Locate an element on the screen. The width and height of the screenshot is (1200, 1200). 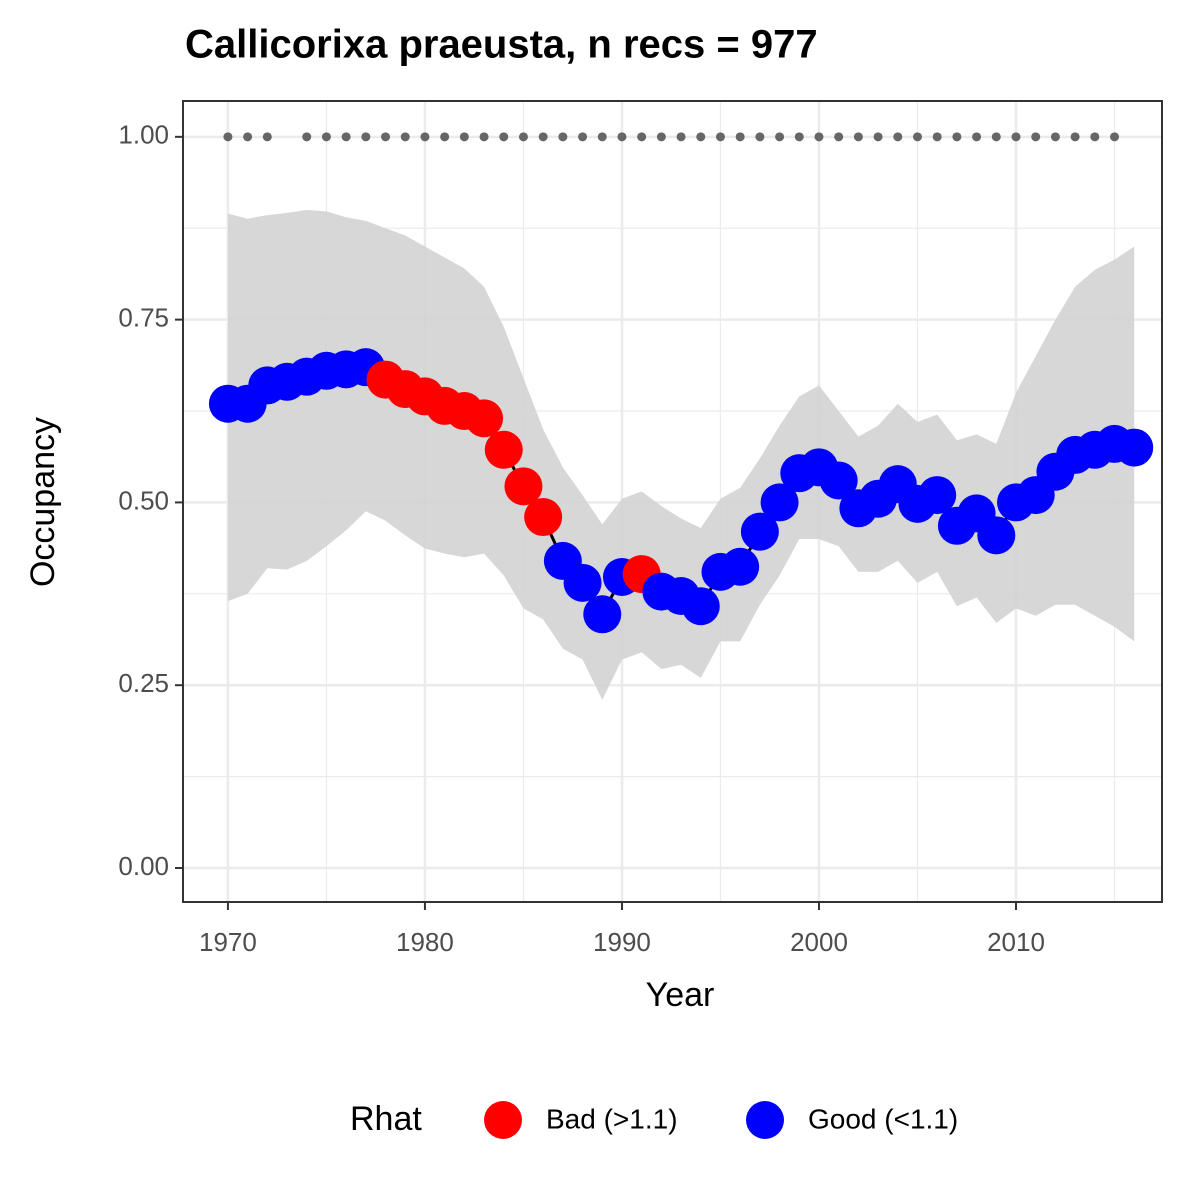
chart-title: Callicorixa praeusta, n recs = 977 is located at coordinates (501, 45).